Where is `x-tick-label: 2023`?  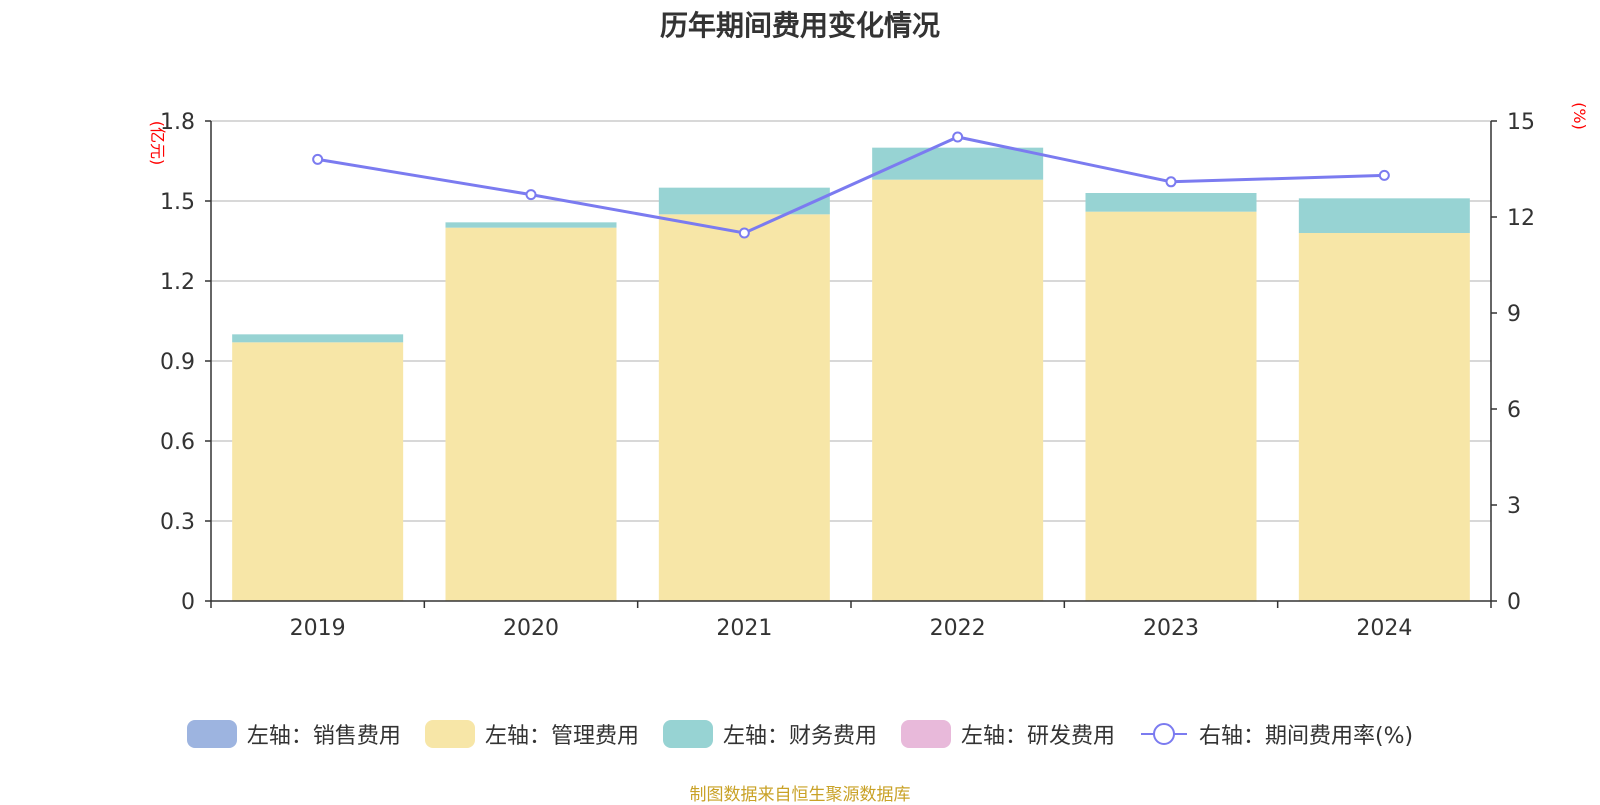 x-tick-label: 2023 is located at coordinates (1171, 628).